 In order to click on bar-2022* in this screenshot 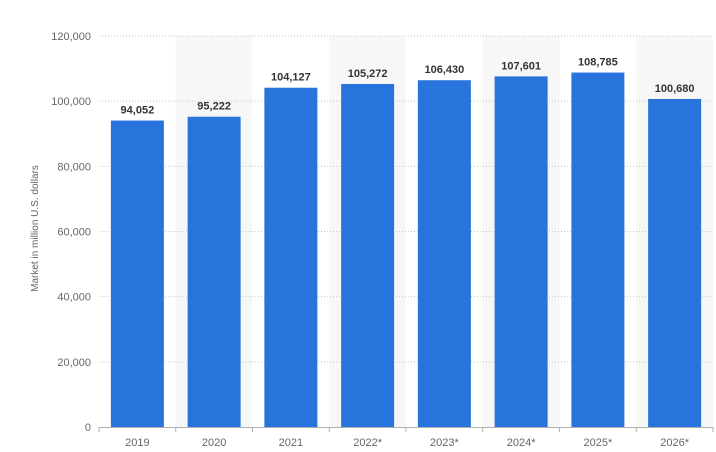, I will do `click(368, 255)`.